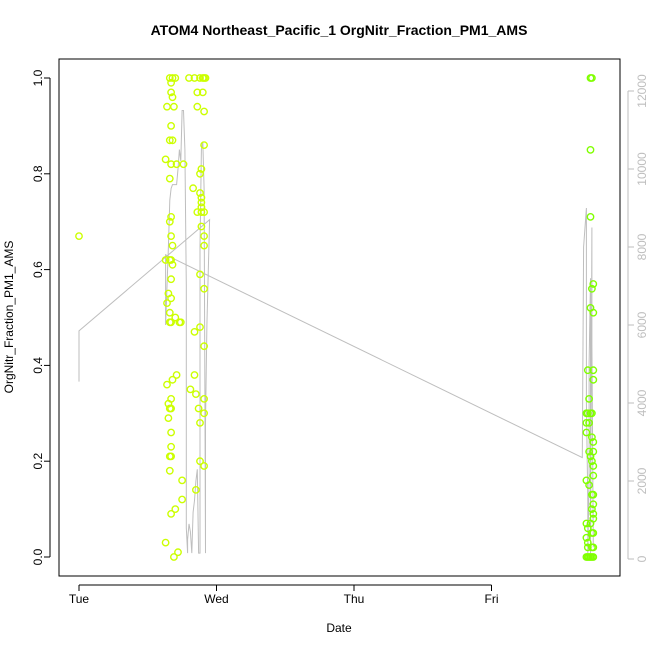  I want to click on y-tick-label: 0.6, so click(38, 269).